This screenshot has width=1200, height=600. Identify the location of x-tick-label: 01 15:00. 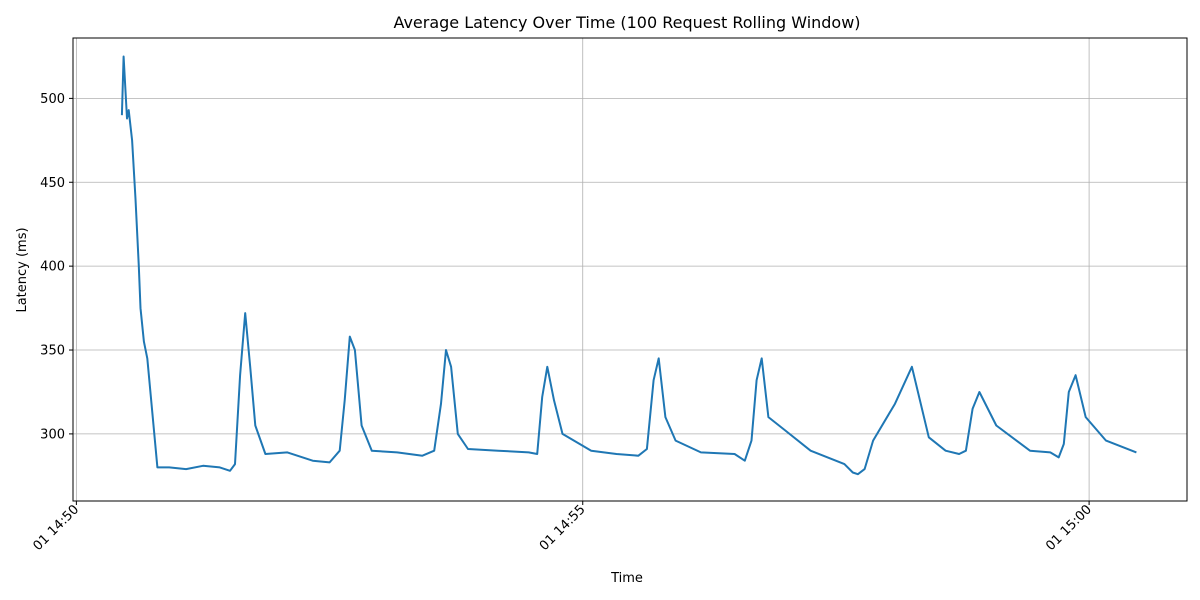
(1069, 528).